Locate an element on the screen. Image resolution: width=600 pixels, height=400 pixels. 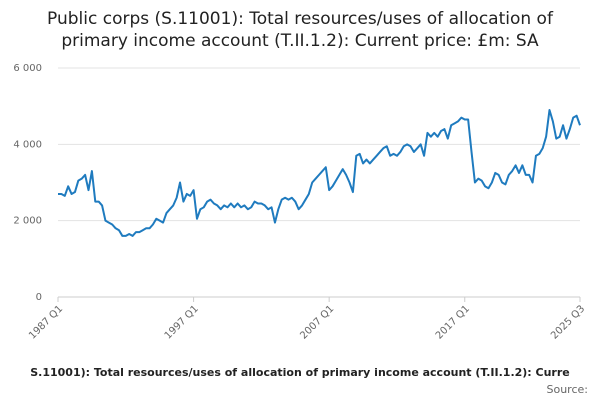
x-tick-label: 1987 Q1 is located at coordinates (46, 322).